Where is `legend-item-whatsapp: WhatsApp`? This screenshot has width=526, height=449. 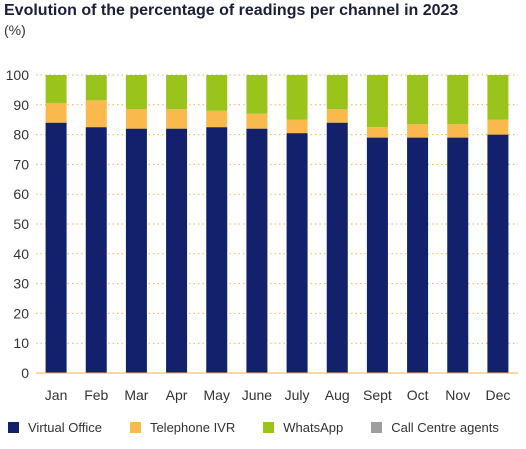
legend-item-whatsapp: WhatsApp is located at coordinates (303, 427).